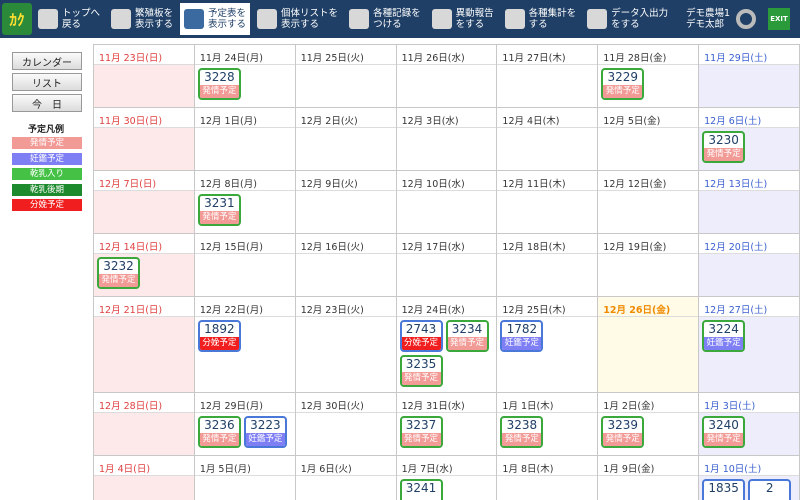  Describe the element at coordinates (447, 478) in the screenshot. I see `day-cell: 1月 7日(水) 3241` at that location.